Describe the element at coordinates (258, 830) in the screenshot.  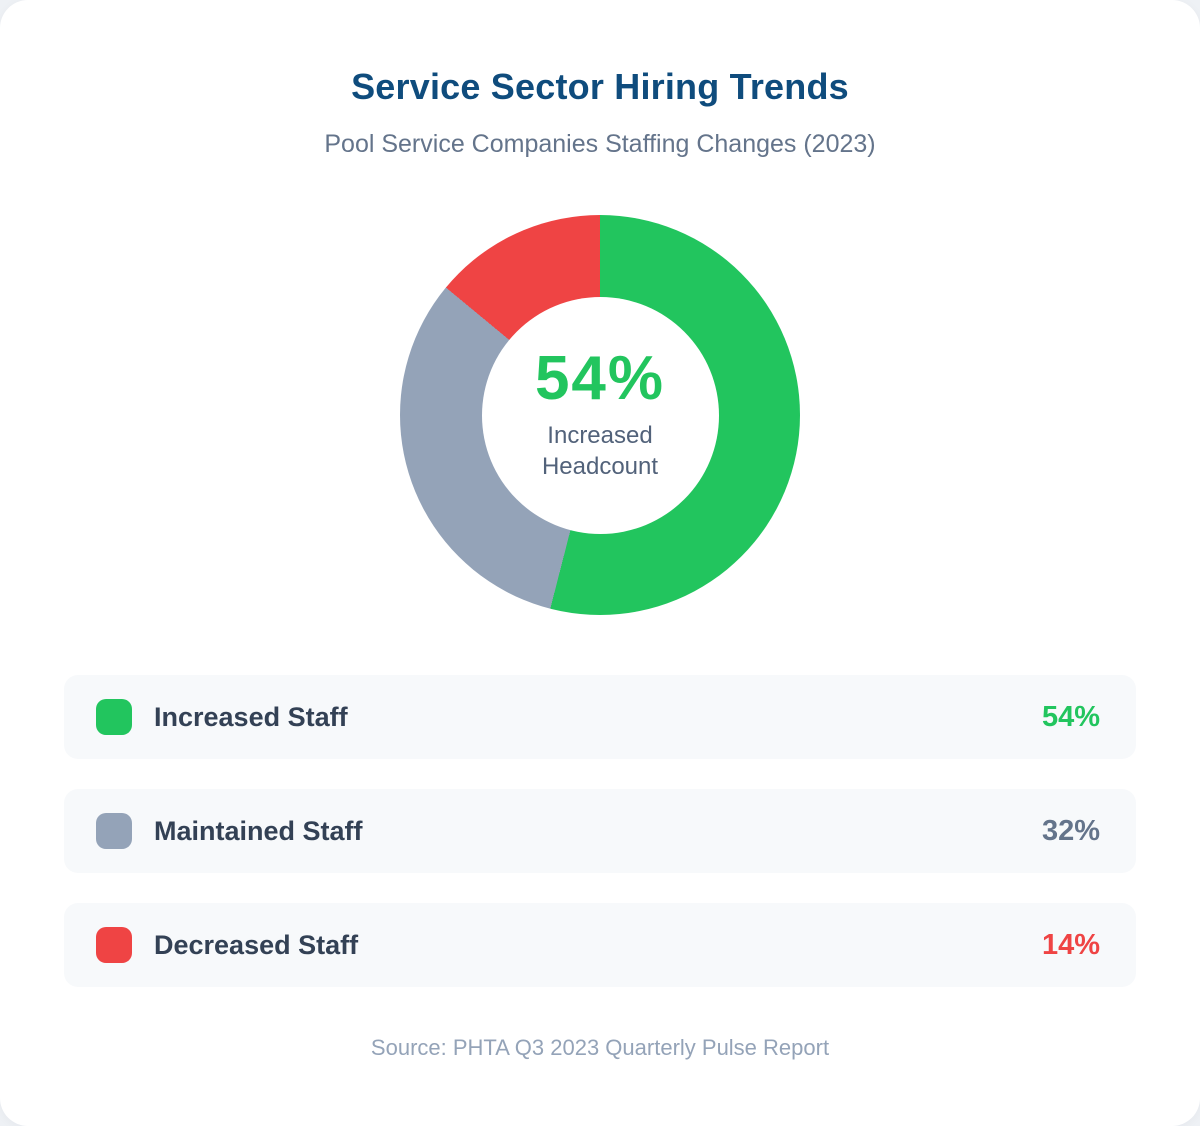
I see `legend-label: Maintained Staff` at that location.